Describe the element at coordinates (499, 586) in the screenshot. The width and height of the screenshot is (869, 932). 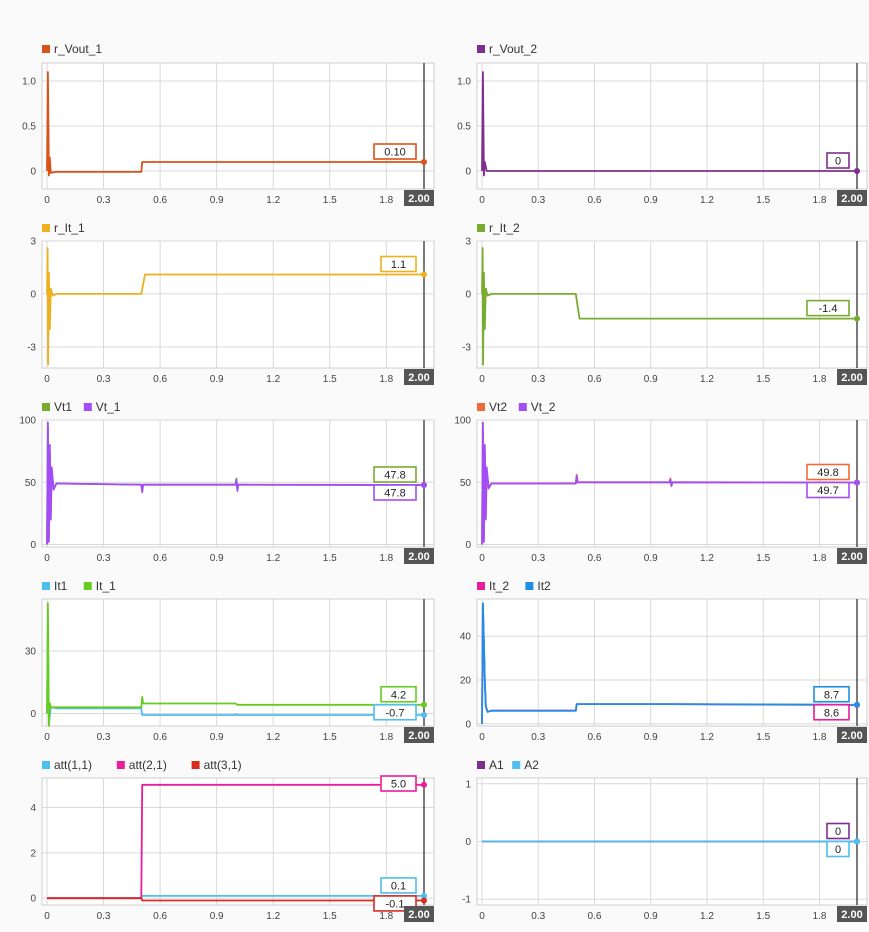
I see `legend-label: It_2` at that location.